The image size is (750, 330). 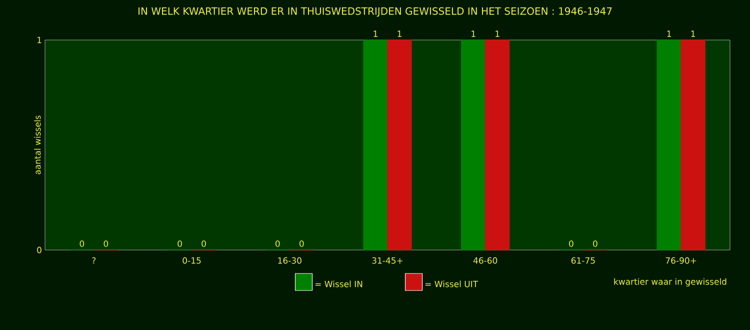 What do you see at coordinates (451, 284) in the screenshot?
I see `legend-label: = Wissel UIT` at bounding box center [451, 284].